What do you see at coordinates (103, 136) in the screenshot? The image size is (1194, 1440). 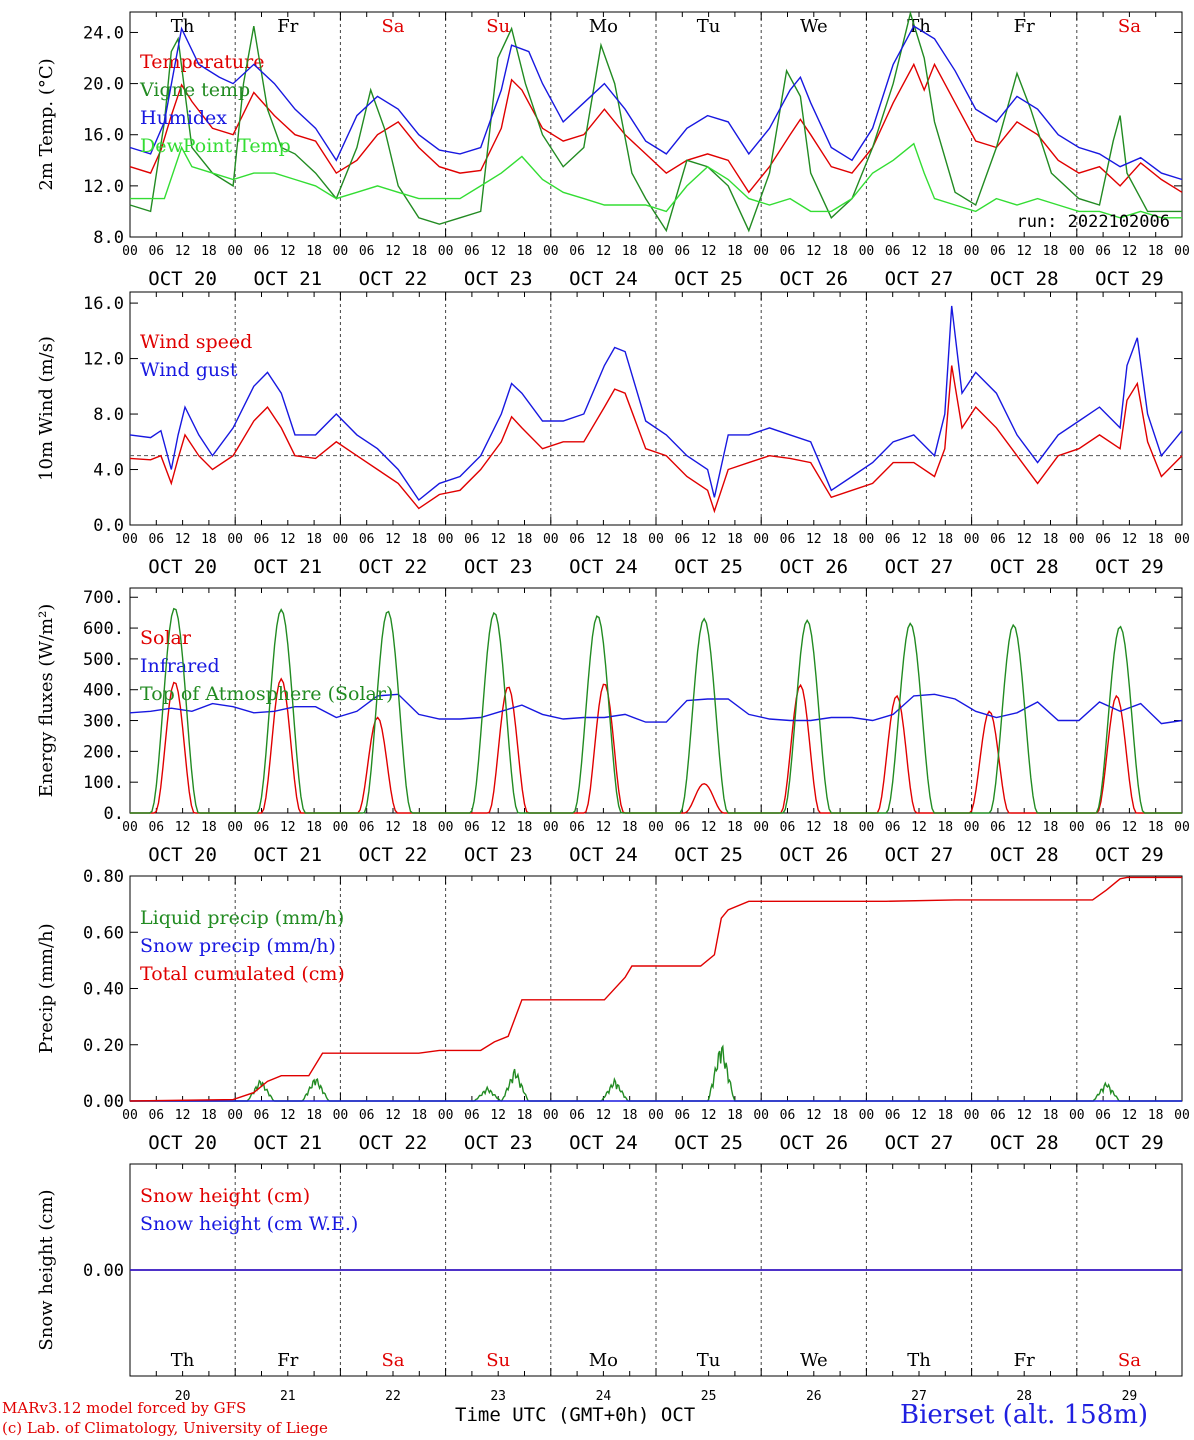 I see `y-tick-label: 16.0` at bounding box center [103, 136].